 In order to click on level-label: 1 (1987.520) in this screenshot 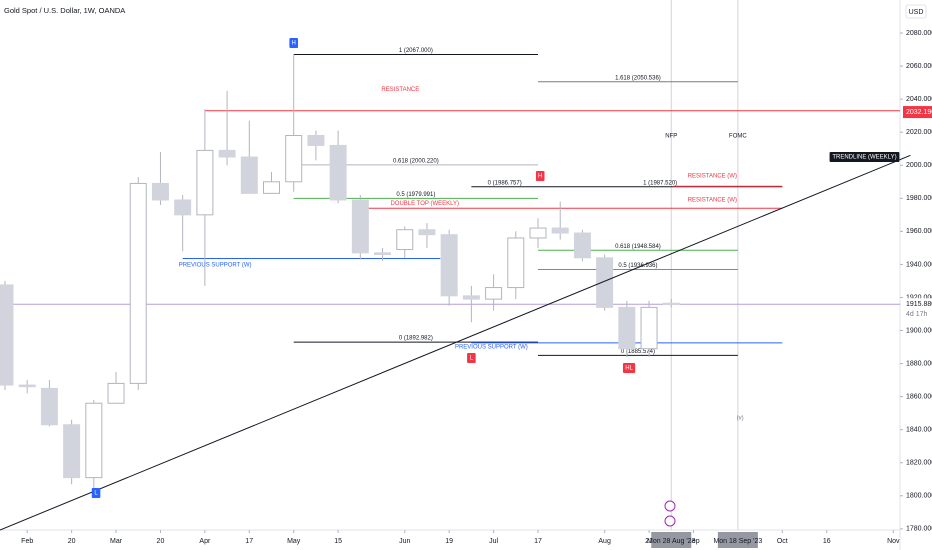, I will do `click(660, 183)`.